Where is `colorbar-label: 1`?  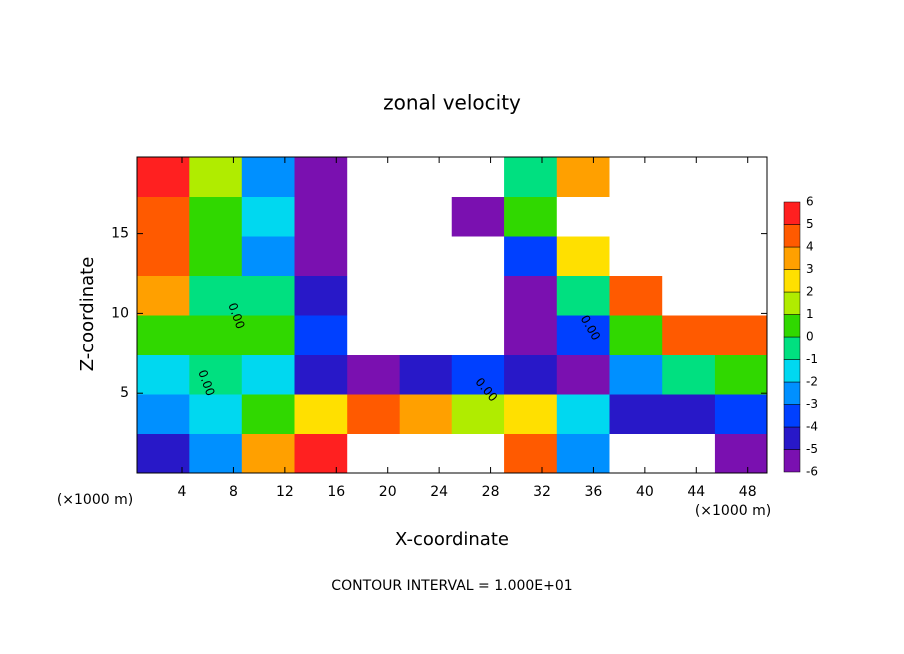 colorbar-label: 1 is located at coordinates (810, 314).